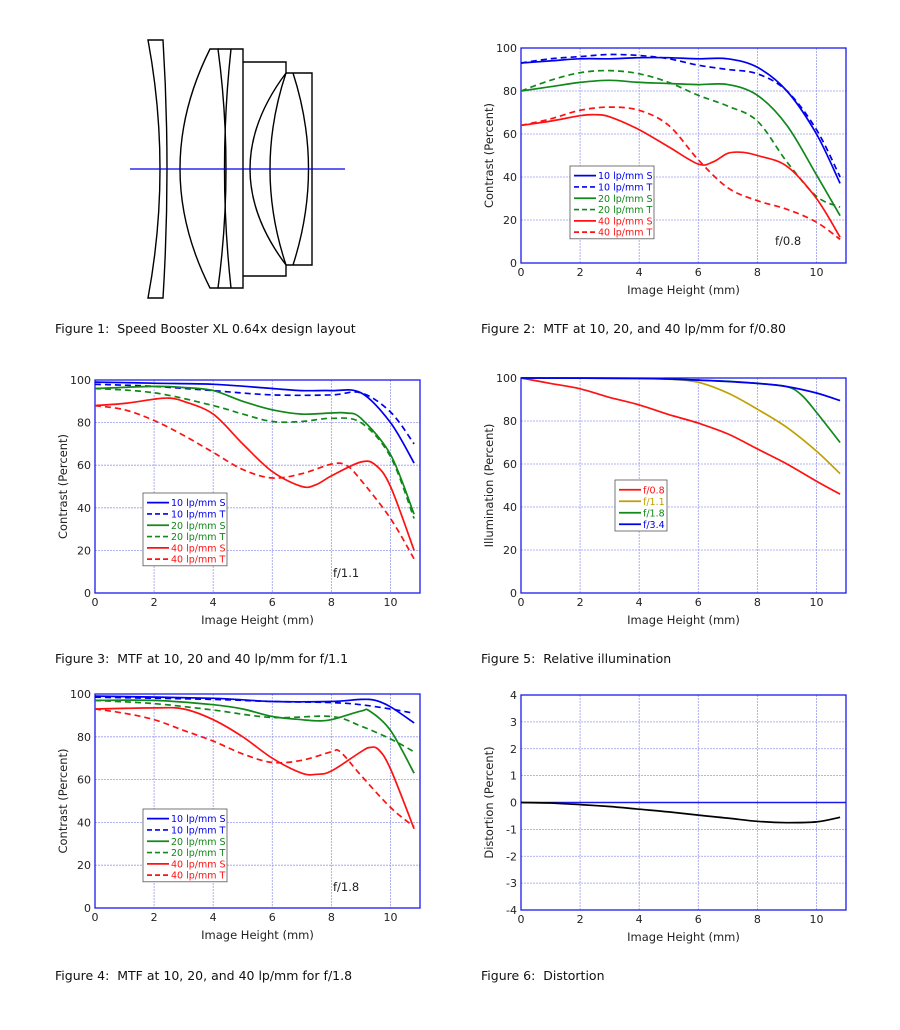 Image resolution: width=900 pixels, height=1030 pixels. Describe the element at coordinates (513, 722) in the screenshot. I see `y-tick-label: 3` at that location.